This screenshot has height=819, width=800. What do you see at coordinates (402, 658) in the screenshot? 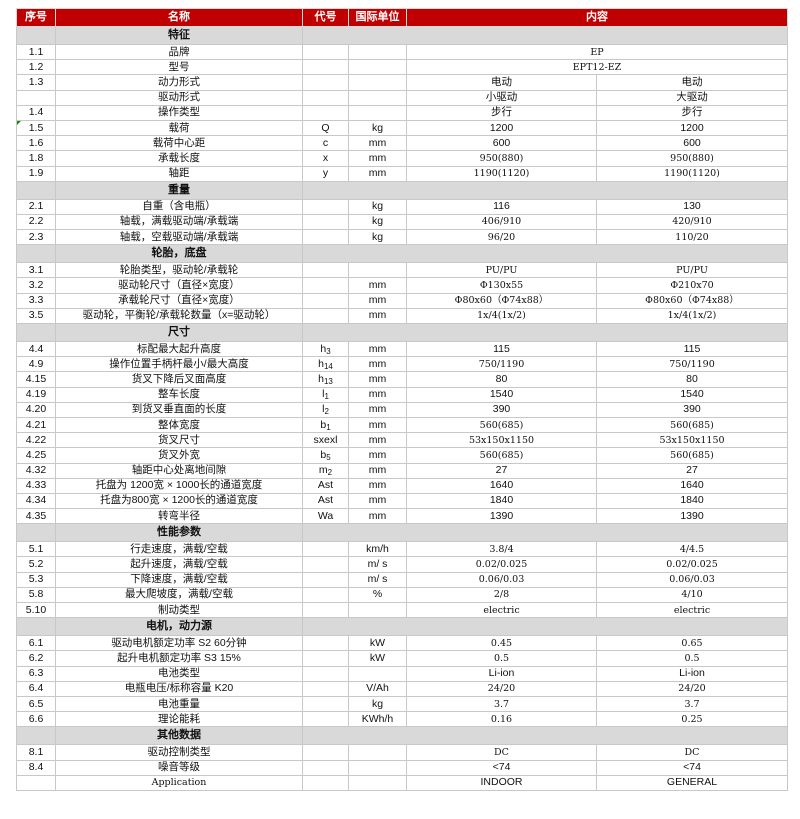
I see `table-row: 6.2 起升电机额定功率 S3 15% kW 0.5 0.5` at bounding box center [402, 658].